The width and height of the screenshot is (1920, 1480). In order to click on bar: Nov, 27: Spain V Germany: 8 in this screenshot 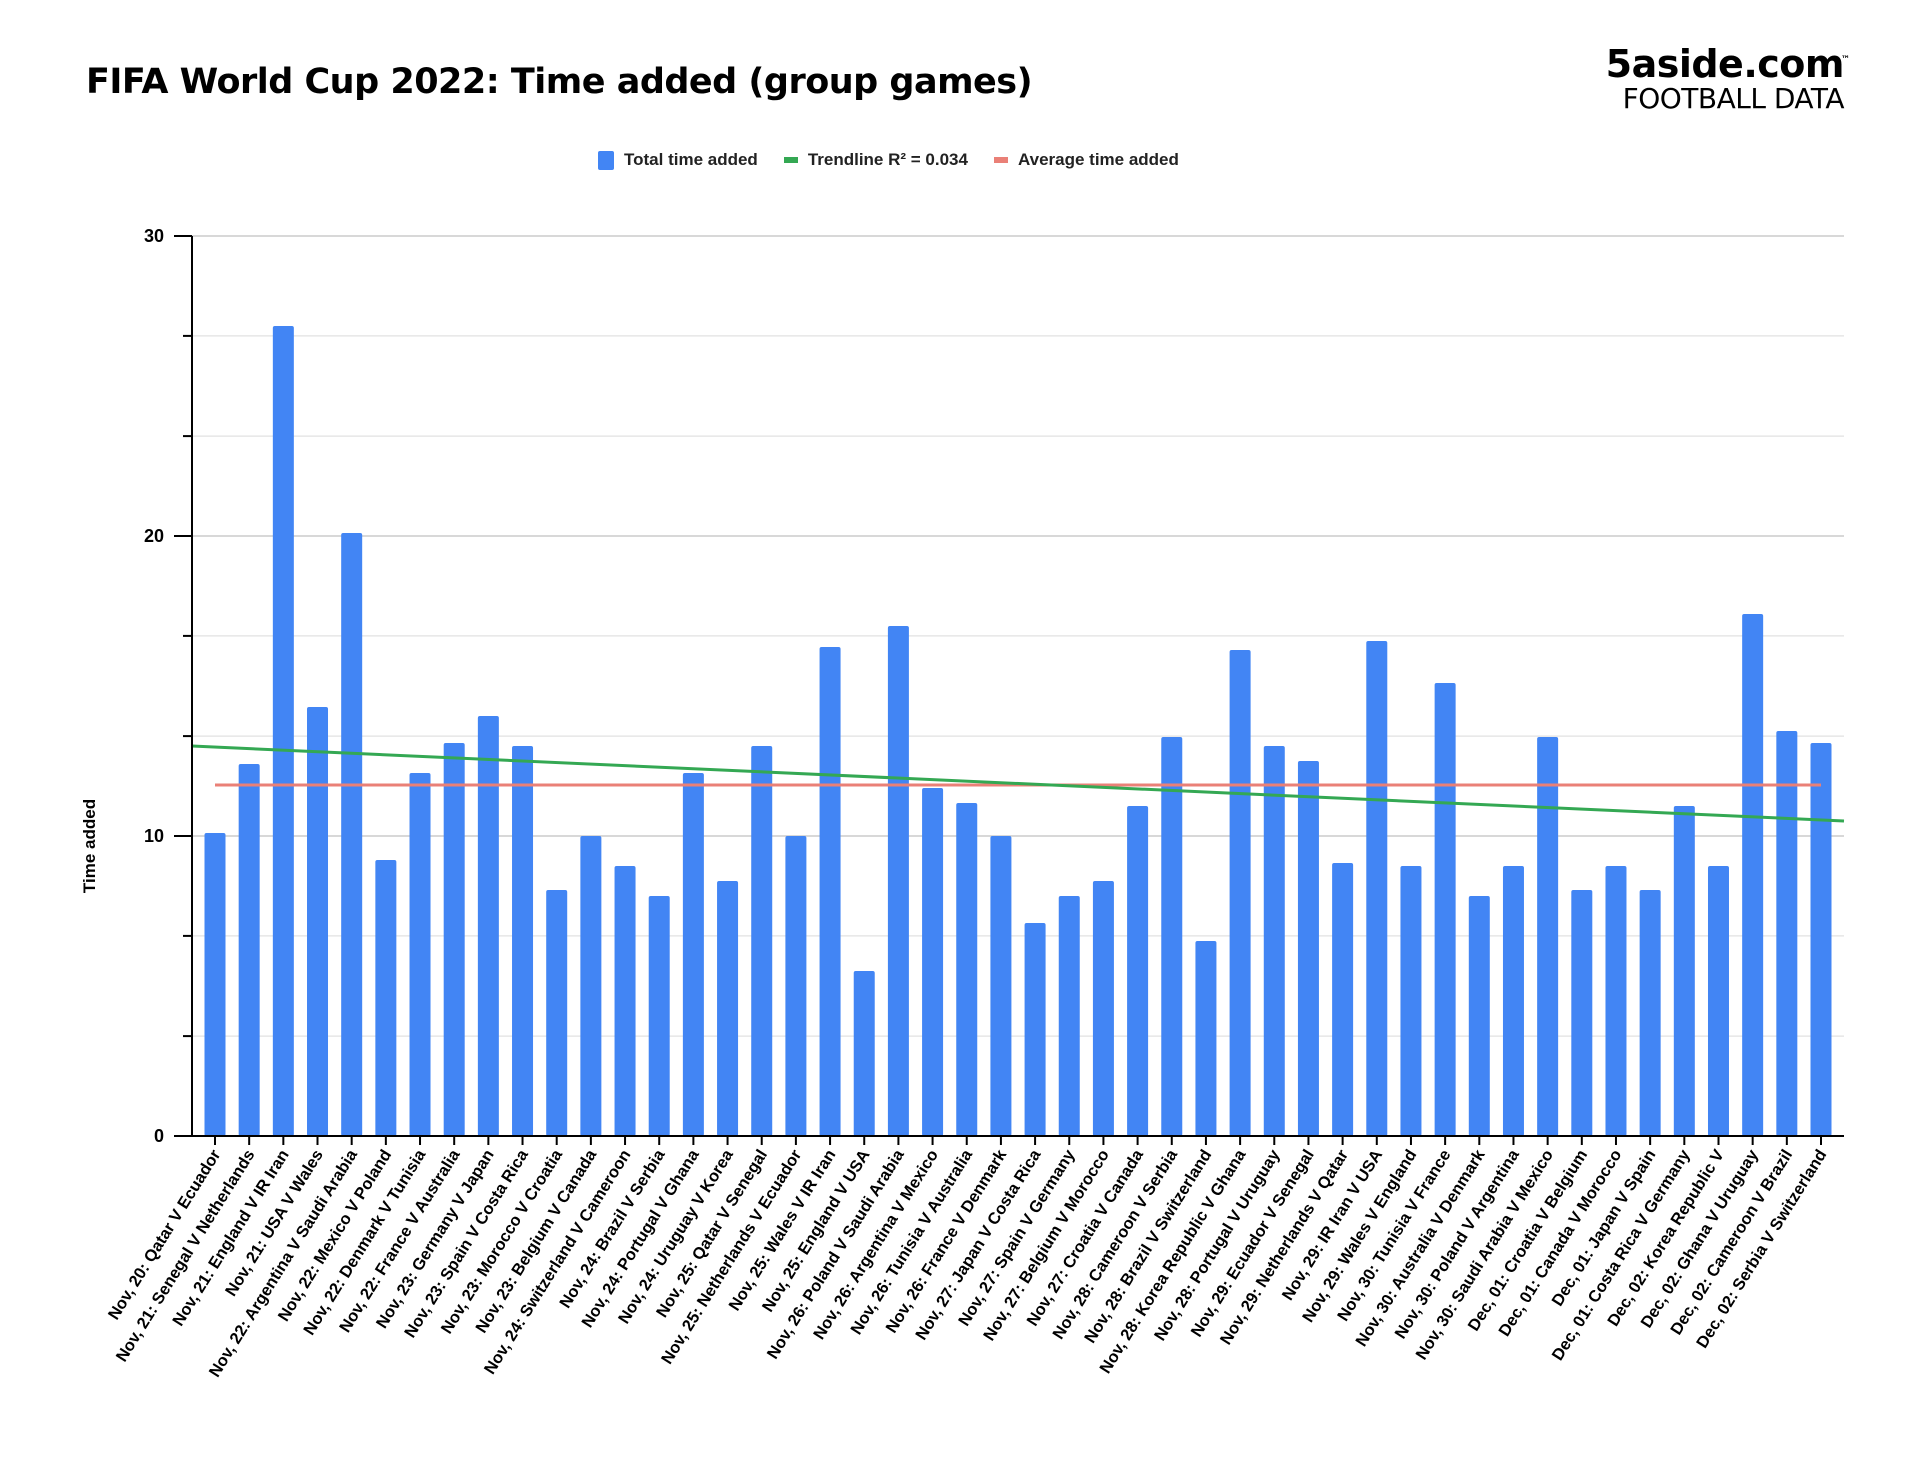, I will do `click(1069, 1016)`.